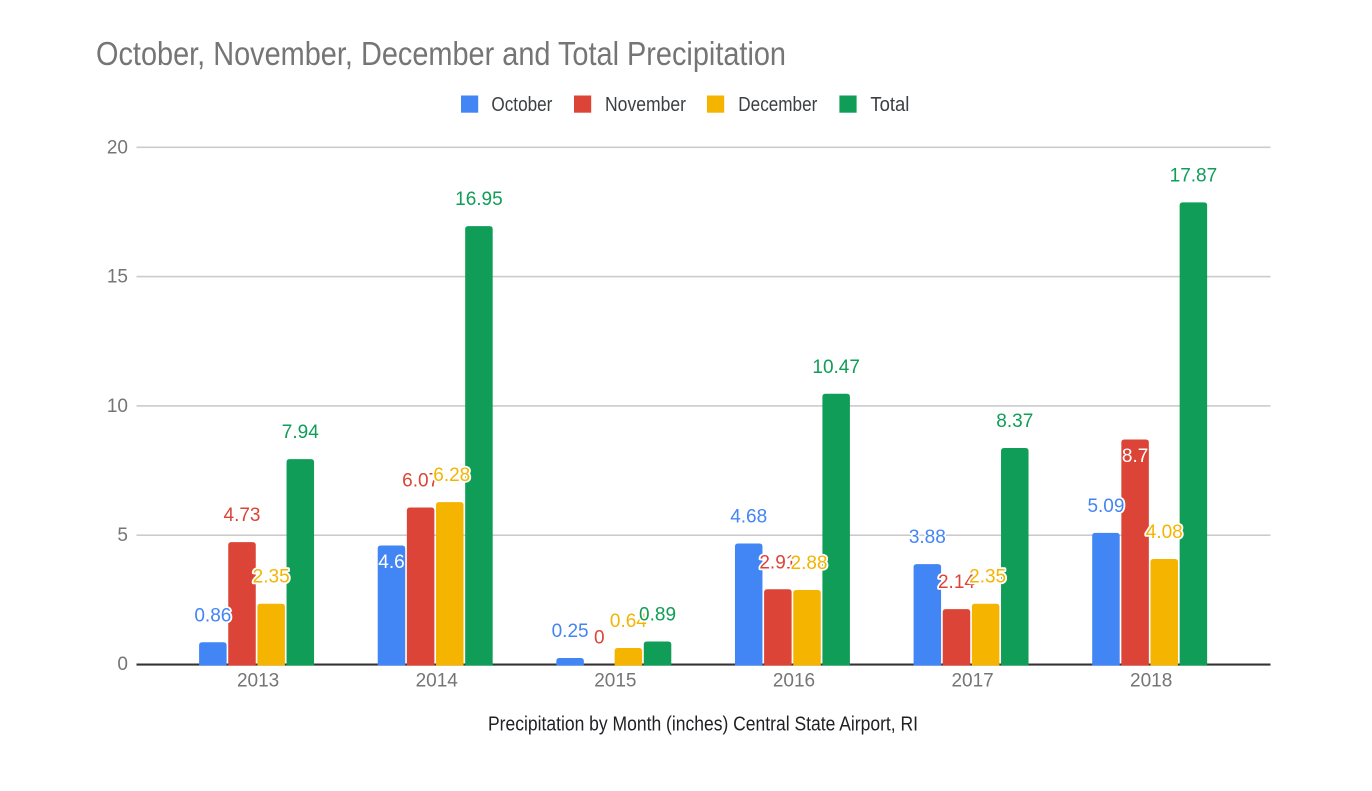 This screenshot has height=791, width=1372. Describe the element at coordinates (570, 631) in the screenshot. I see `svg-text: 0.25` at that location.